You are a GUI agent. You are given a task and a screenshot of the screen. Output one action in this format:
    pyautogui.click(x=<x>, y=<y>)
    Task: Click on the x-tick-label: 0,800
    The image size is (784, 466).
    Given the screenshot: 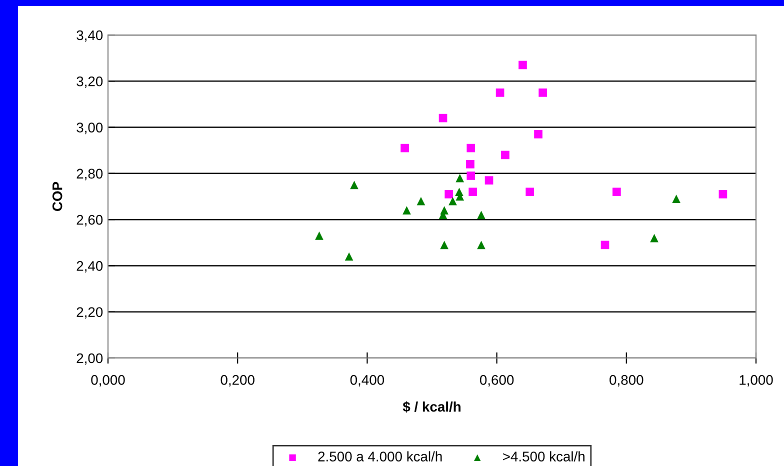 What is the action you would take?
    pyautogui.click(x=627, y=381)
    